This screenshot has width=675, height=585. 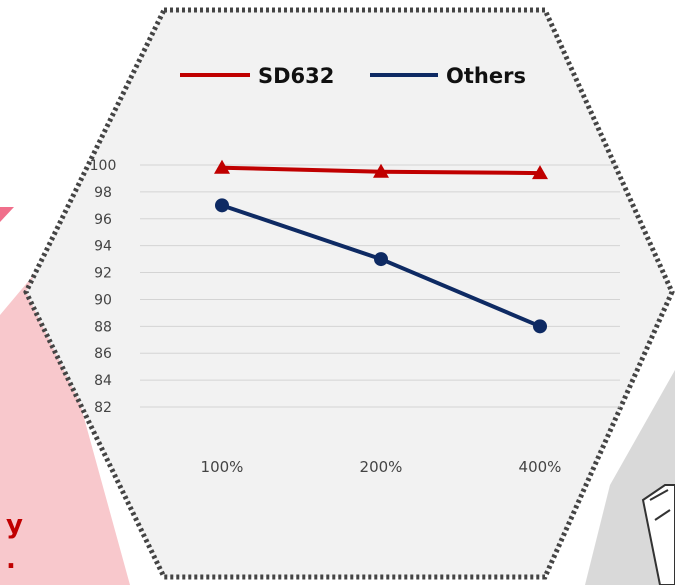 What do you see at coordinates (7, 214) in the screenshot?
I see `pink-pointer-icon` at bounding box center [7, 214].